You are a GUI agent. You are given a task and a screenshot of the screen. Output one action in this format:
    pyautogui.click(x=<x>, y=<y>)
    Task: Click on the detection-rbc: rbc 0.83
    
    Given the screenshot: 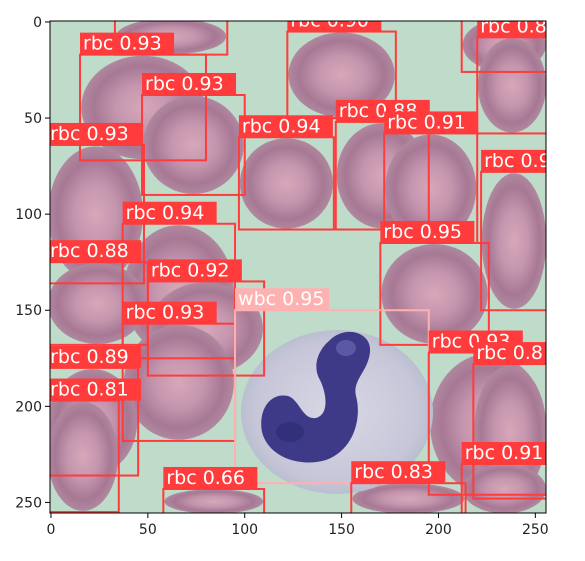 What is the action you would take?
    pyautogui.click(x=408, y=487)
    